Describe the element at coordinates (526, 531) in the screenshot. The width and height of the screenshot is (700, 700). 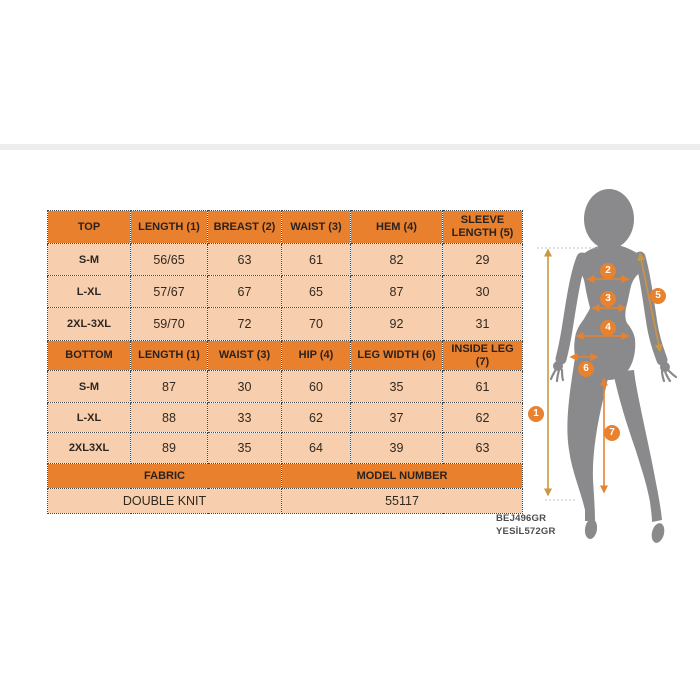
I see `product-code-line: YESİL572GR` at that location.